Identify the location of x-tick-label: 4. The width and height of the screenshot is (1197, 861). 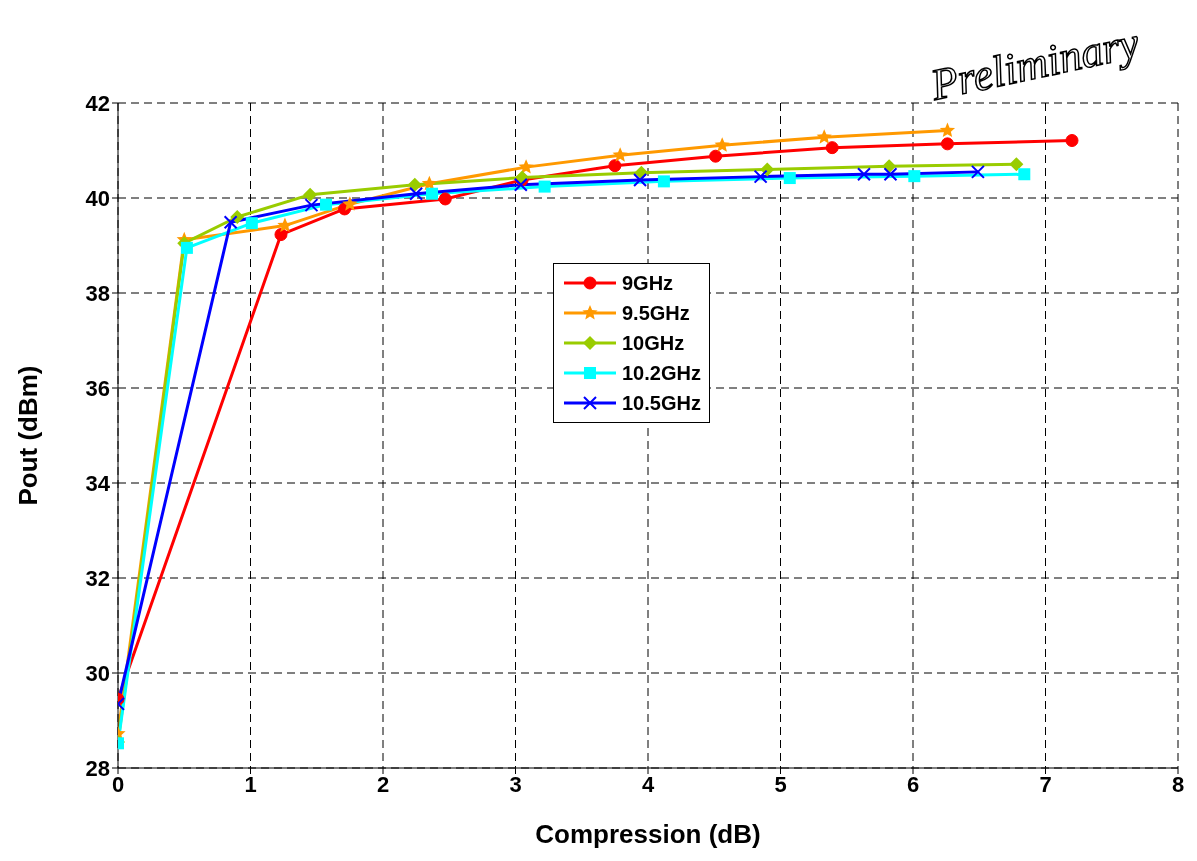
(648, 784).